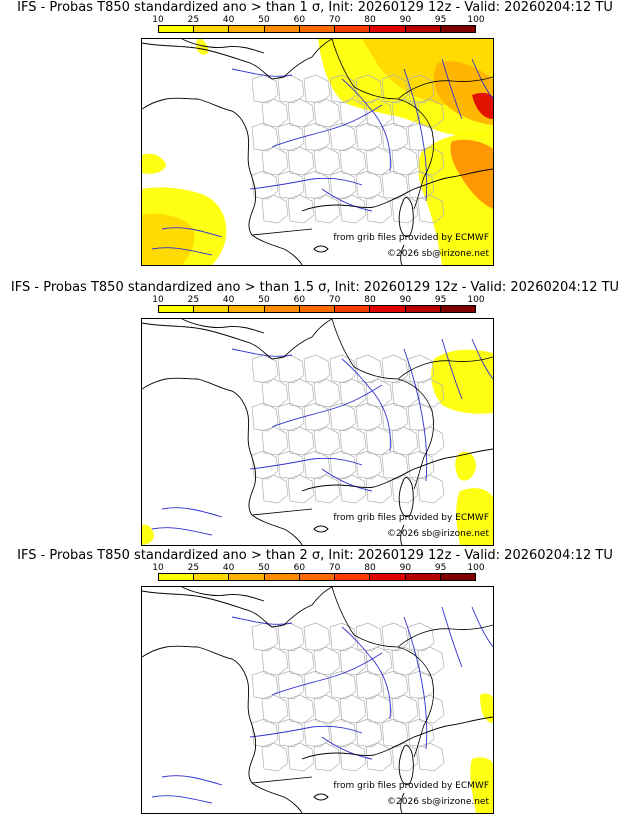 This screenshot has width=630, height=828. Describe the element at coordinates (154, 163) in the screenshot. I see `shade-atlantic` at that location.